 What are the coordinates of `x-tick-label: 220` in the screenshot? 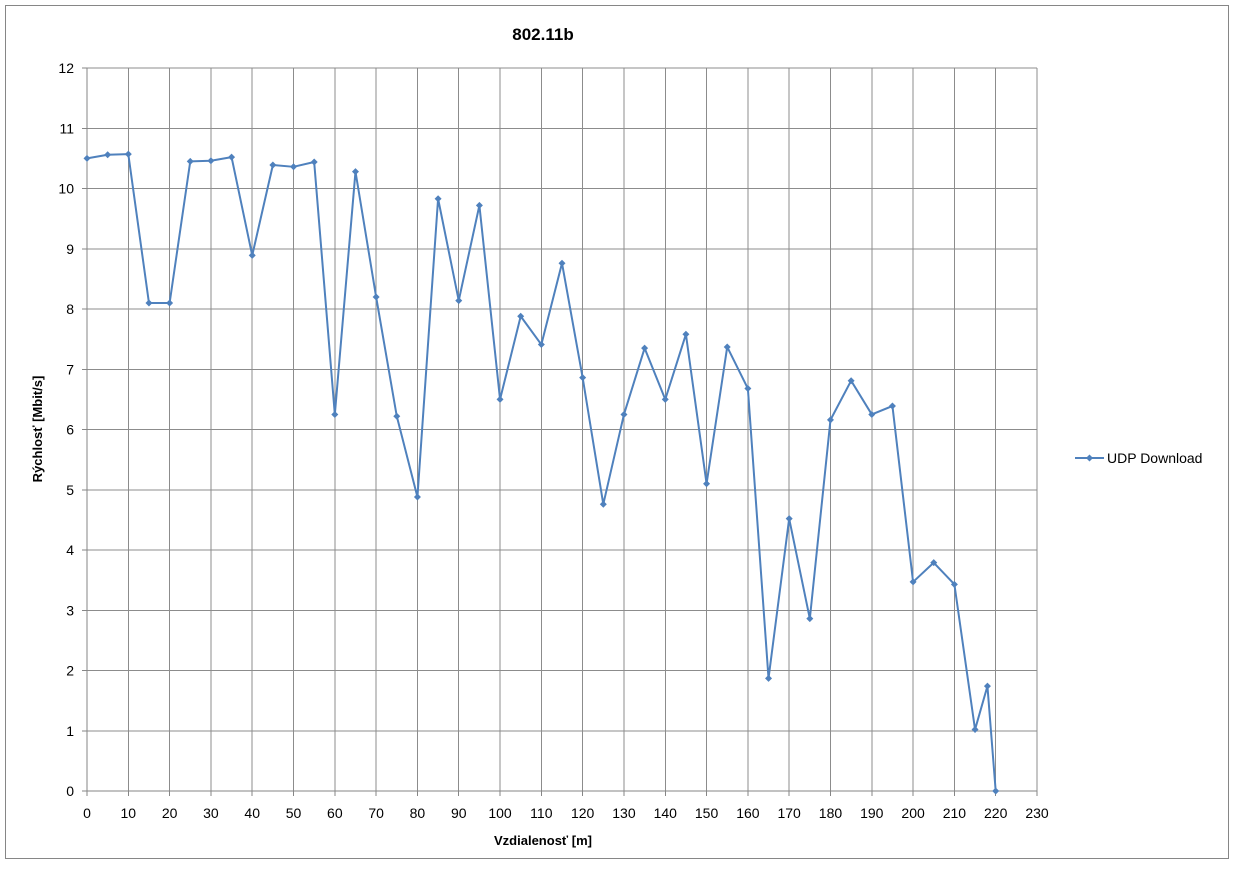 It's located at (996, 813).